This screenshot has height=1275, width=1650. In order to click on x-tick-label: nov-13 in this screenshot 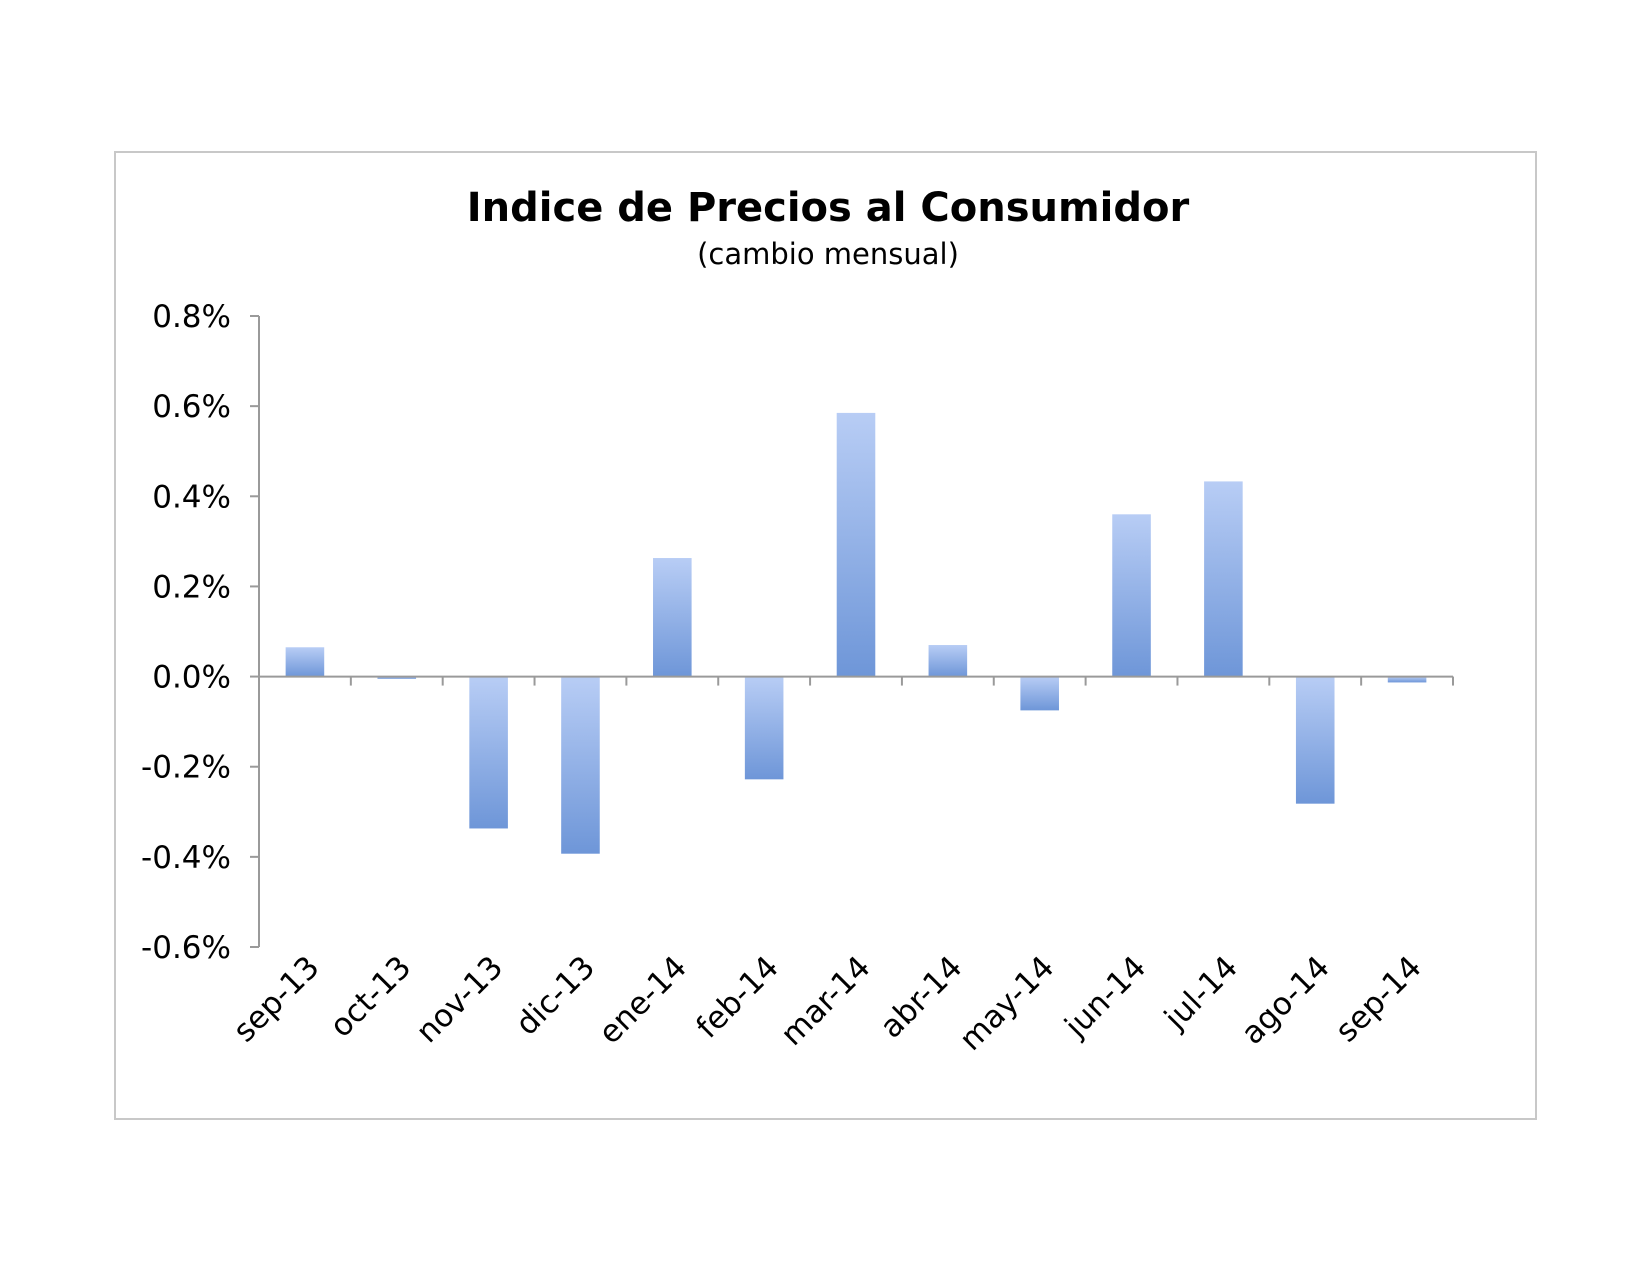, I will do `click(459, 999)`.